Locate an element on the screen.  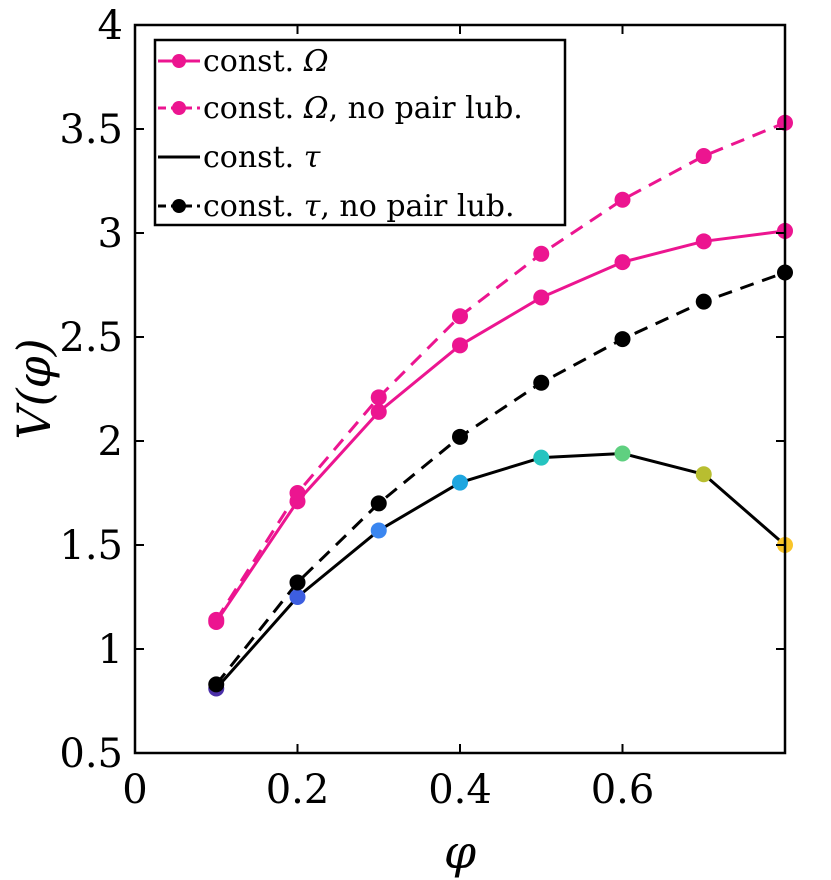
x-tick-label: 0 is located at coordinates (134, 790).